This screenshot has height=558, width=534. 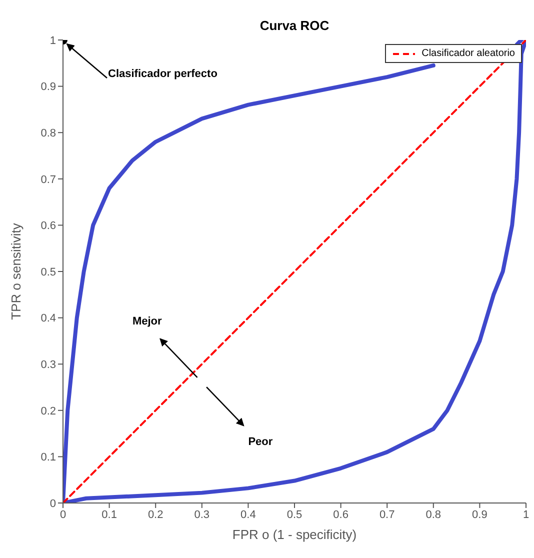 I want to click on y-tick-label: 0.7, so click(x=48, y=180).